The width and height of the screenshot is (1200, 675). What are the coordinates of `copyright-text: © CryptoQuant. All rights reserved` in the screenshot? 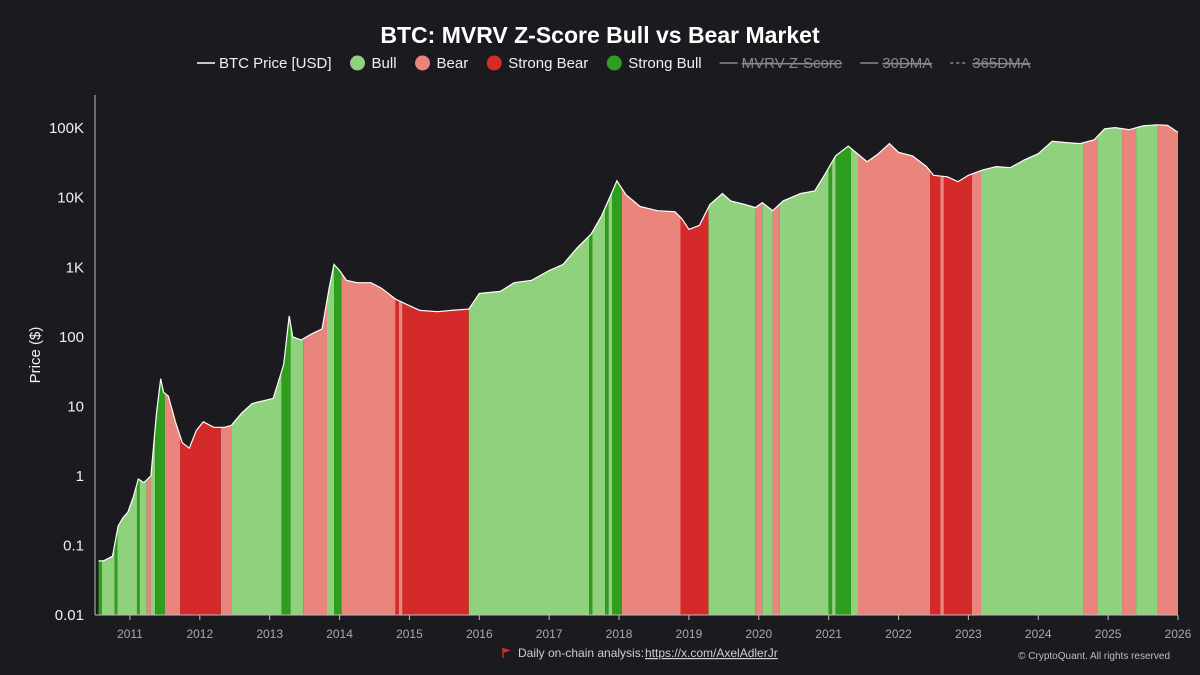 It's located at (1094, 656).